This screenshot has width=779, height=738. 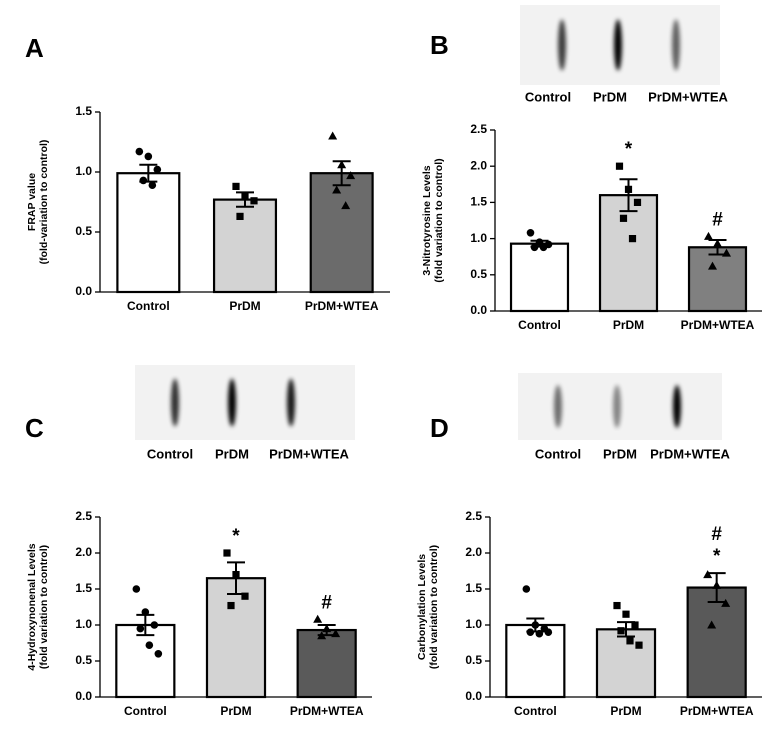 I want to click on y-axis-title: FRAP value, so click(x=32, y=202).